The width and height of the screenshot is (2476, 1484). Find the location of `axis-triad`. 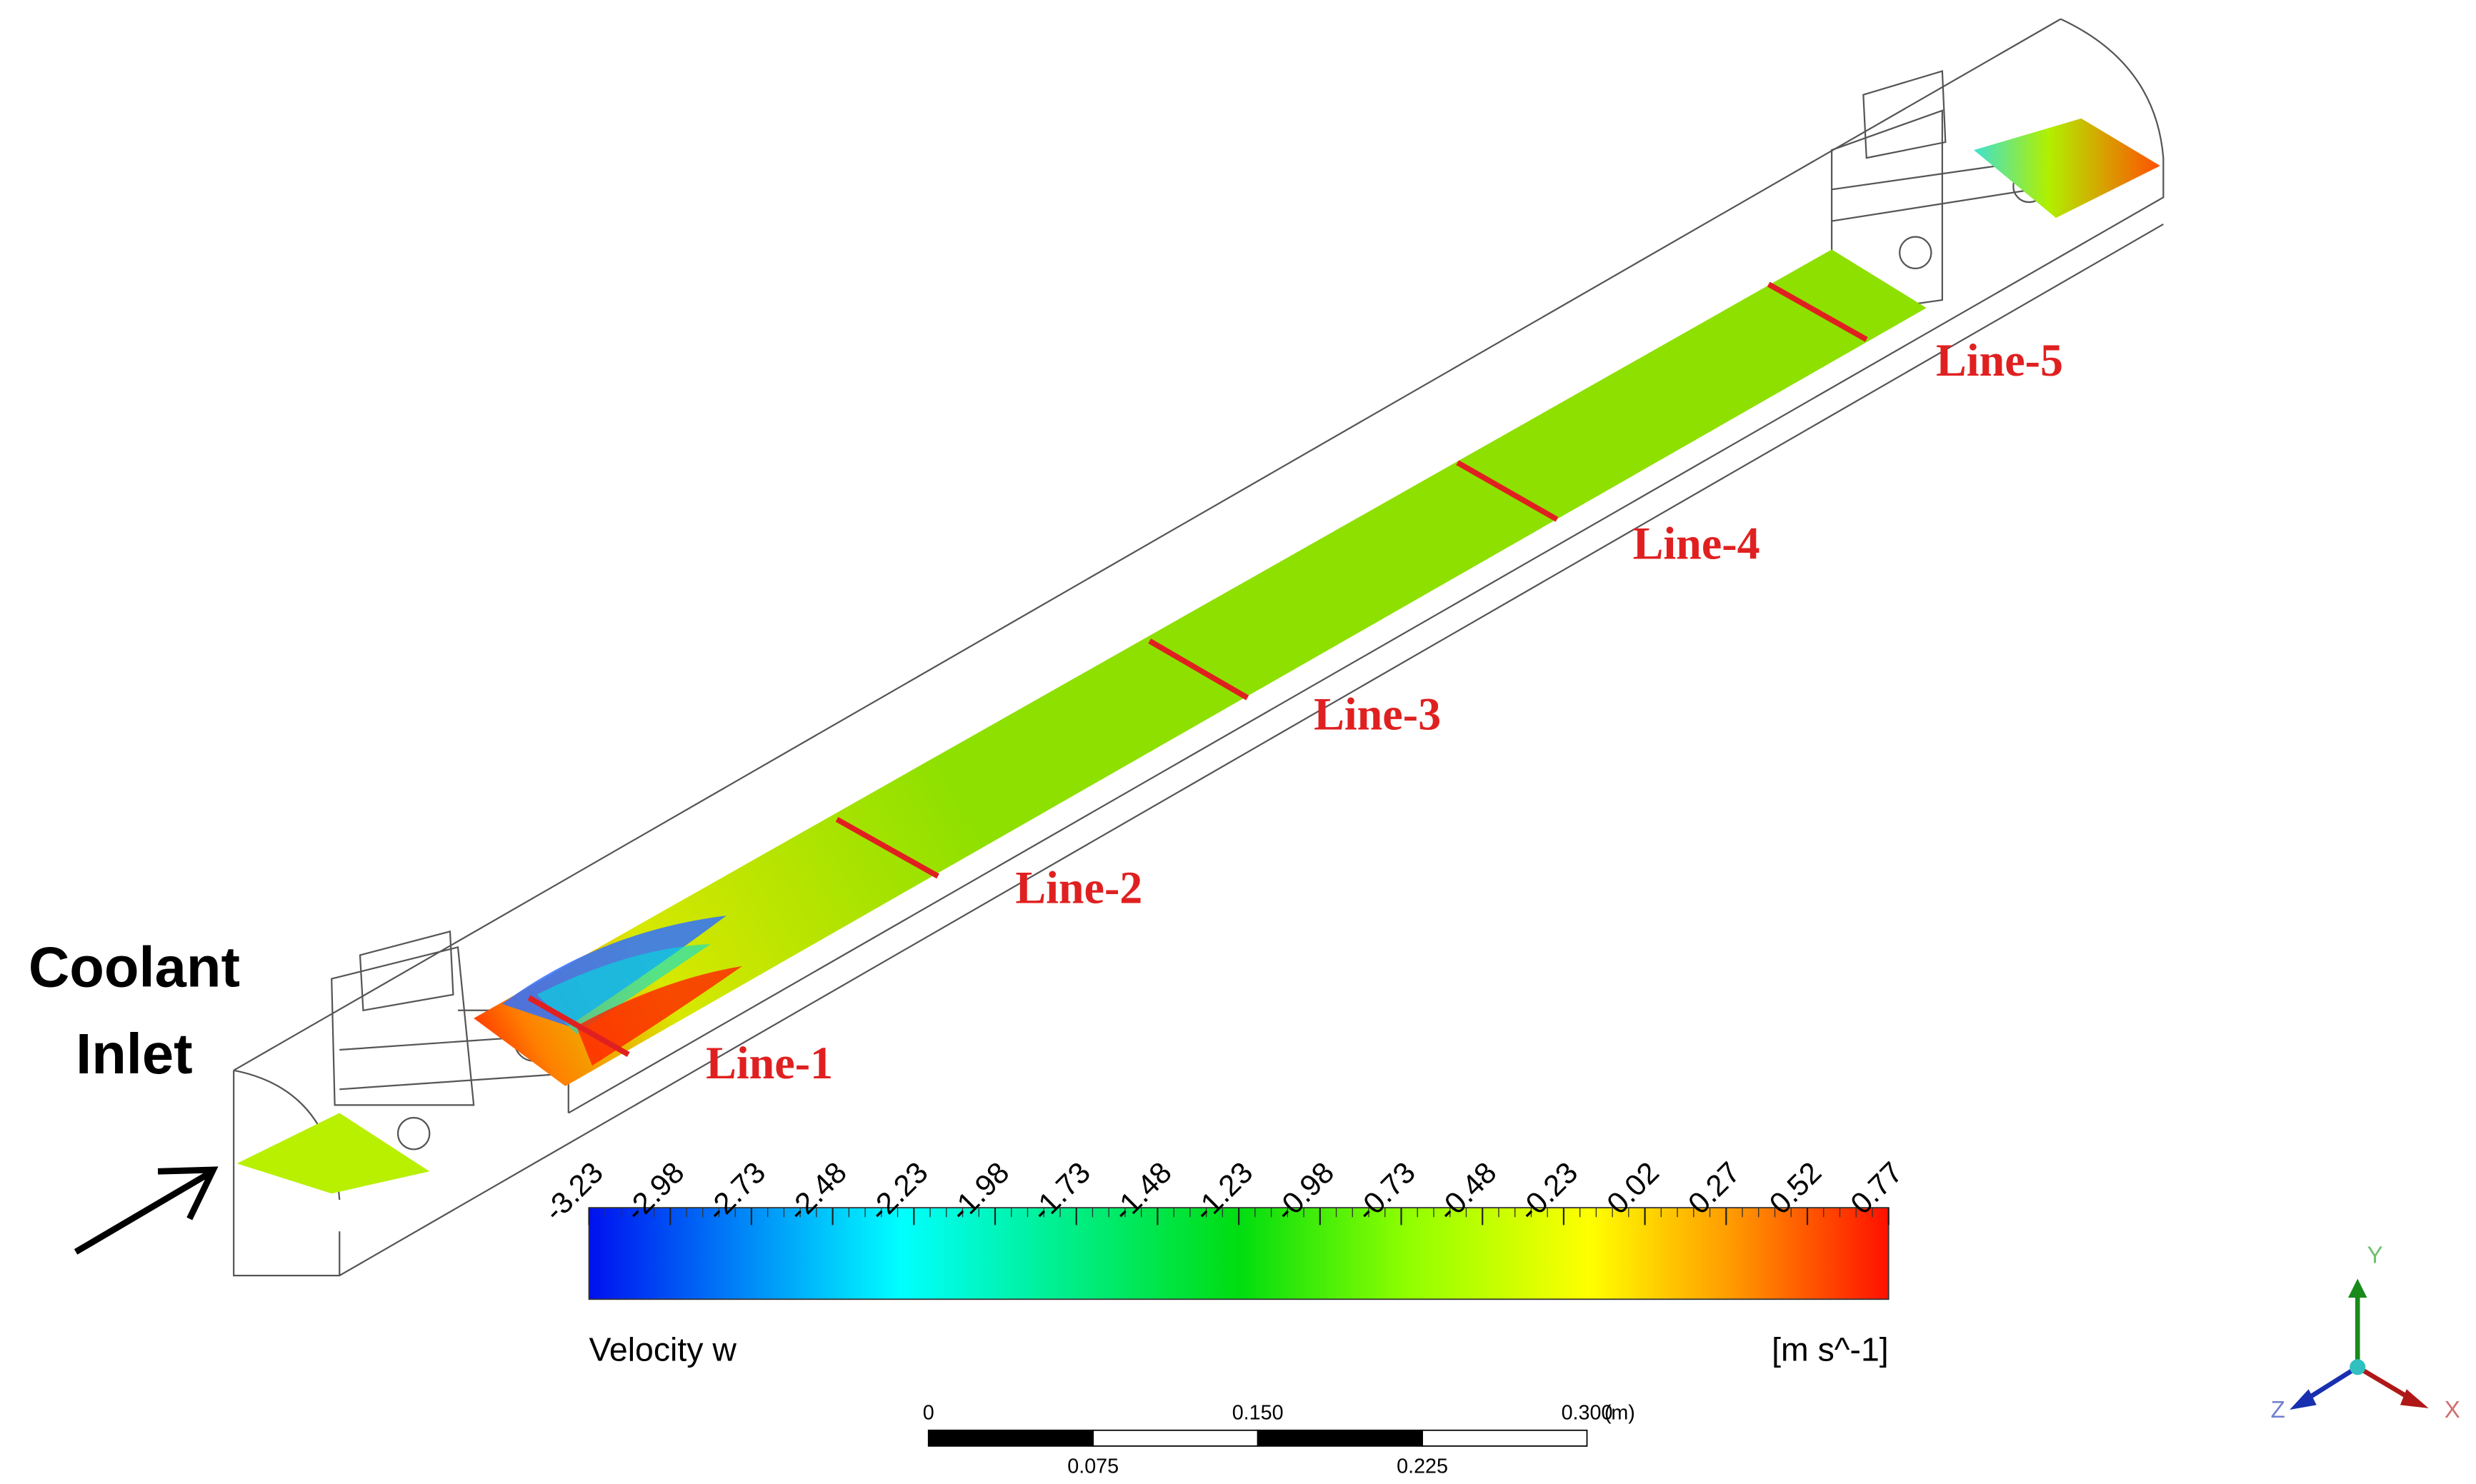

axis-triad is located at coordinates (2359, 1344).